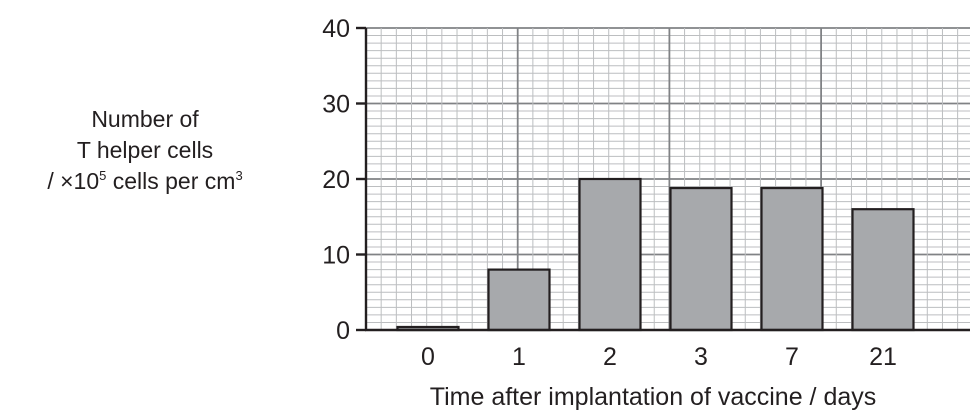  I want to click on y-axis-unit-exponent: 5, so click(103, 175).